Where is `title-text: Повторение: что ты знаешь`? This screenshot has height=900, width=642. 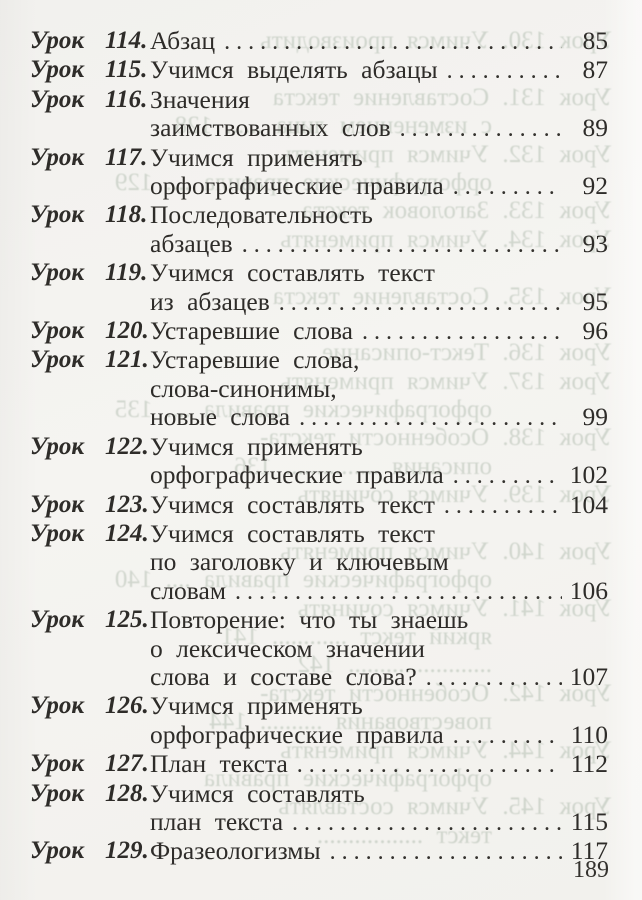 title-text: Повторение: что ты знаешь is located at coordinates (309, 620).